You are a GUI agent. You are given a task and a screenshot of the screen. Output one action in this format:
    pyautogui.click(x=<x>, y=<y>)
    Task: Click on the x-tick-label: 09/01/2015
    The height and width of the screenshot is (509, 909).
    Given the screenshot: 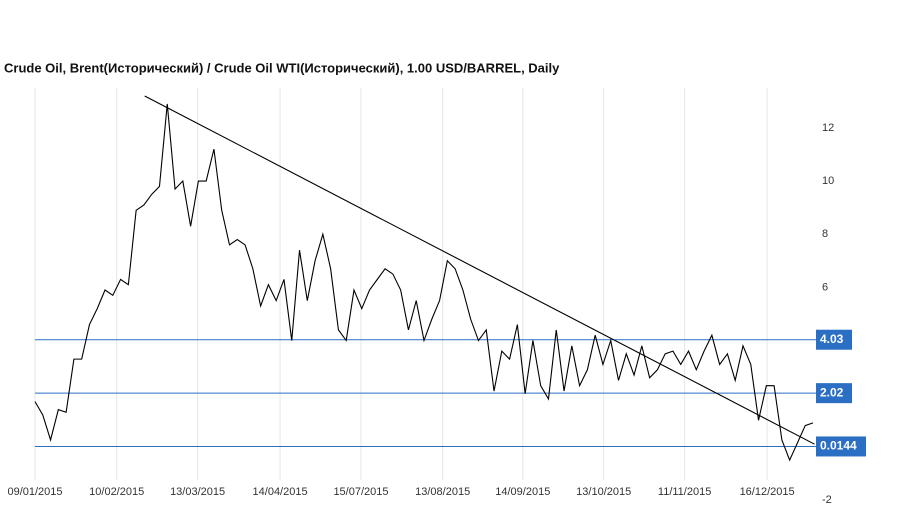 What is the action you would take?
    pyautogui.click(x=34, y=492)
    